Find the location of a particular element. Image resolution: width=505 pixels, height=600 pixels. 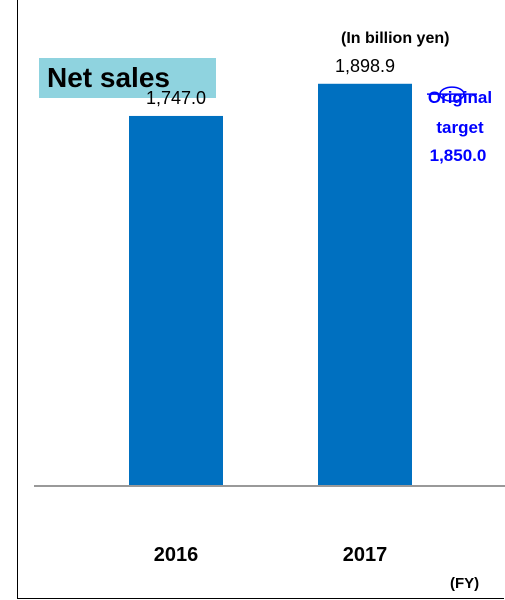

target-value-label: 1,850.0 is located at coordinates (458, 155).